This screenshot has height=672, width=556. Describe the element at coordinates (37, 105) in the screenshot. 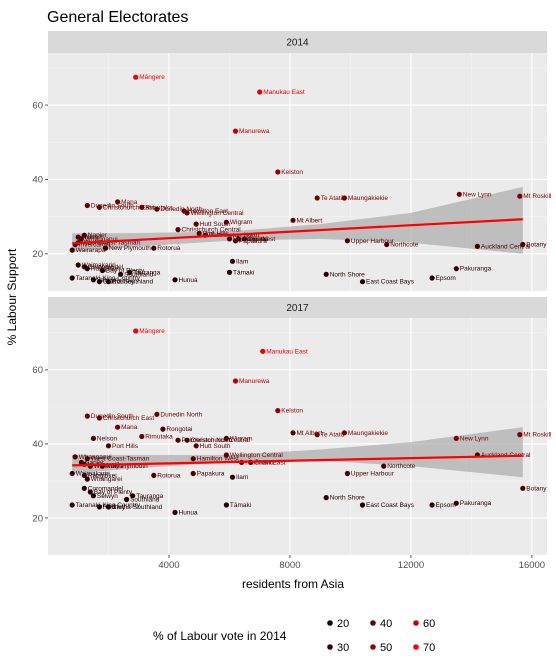

I see `y-tick-label: 60` at that location.